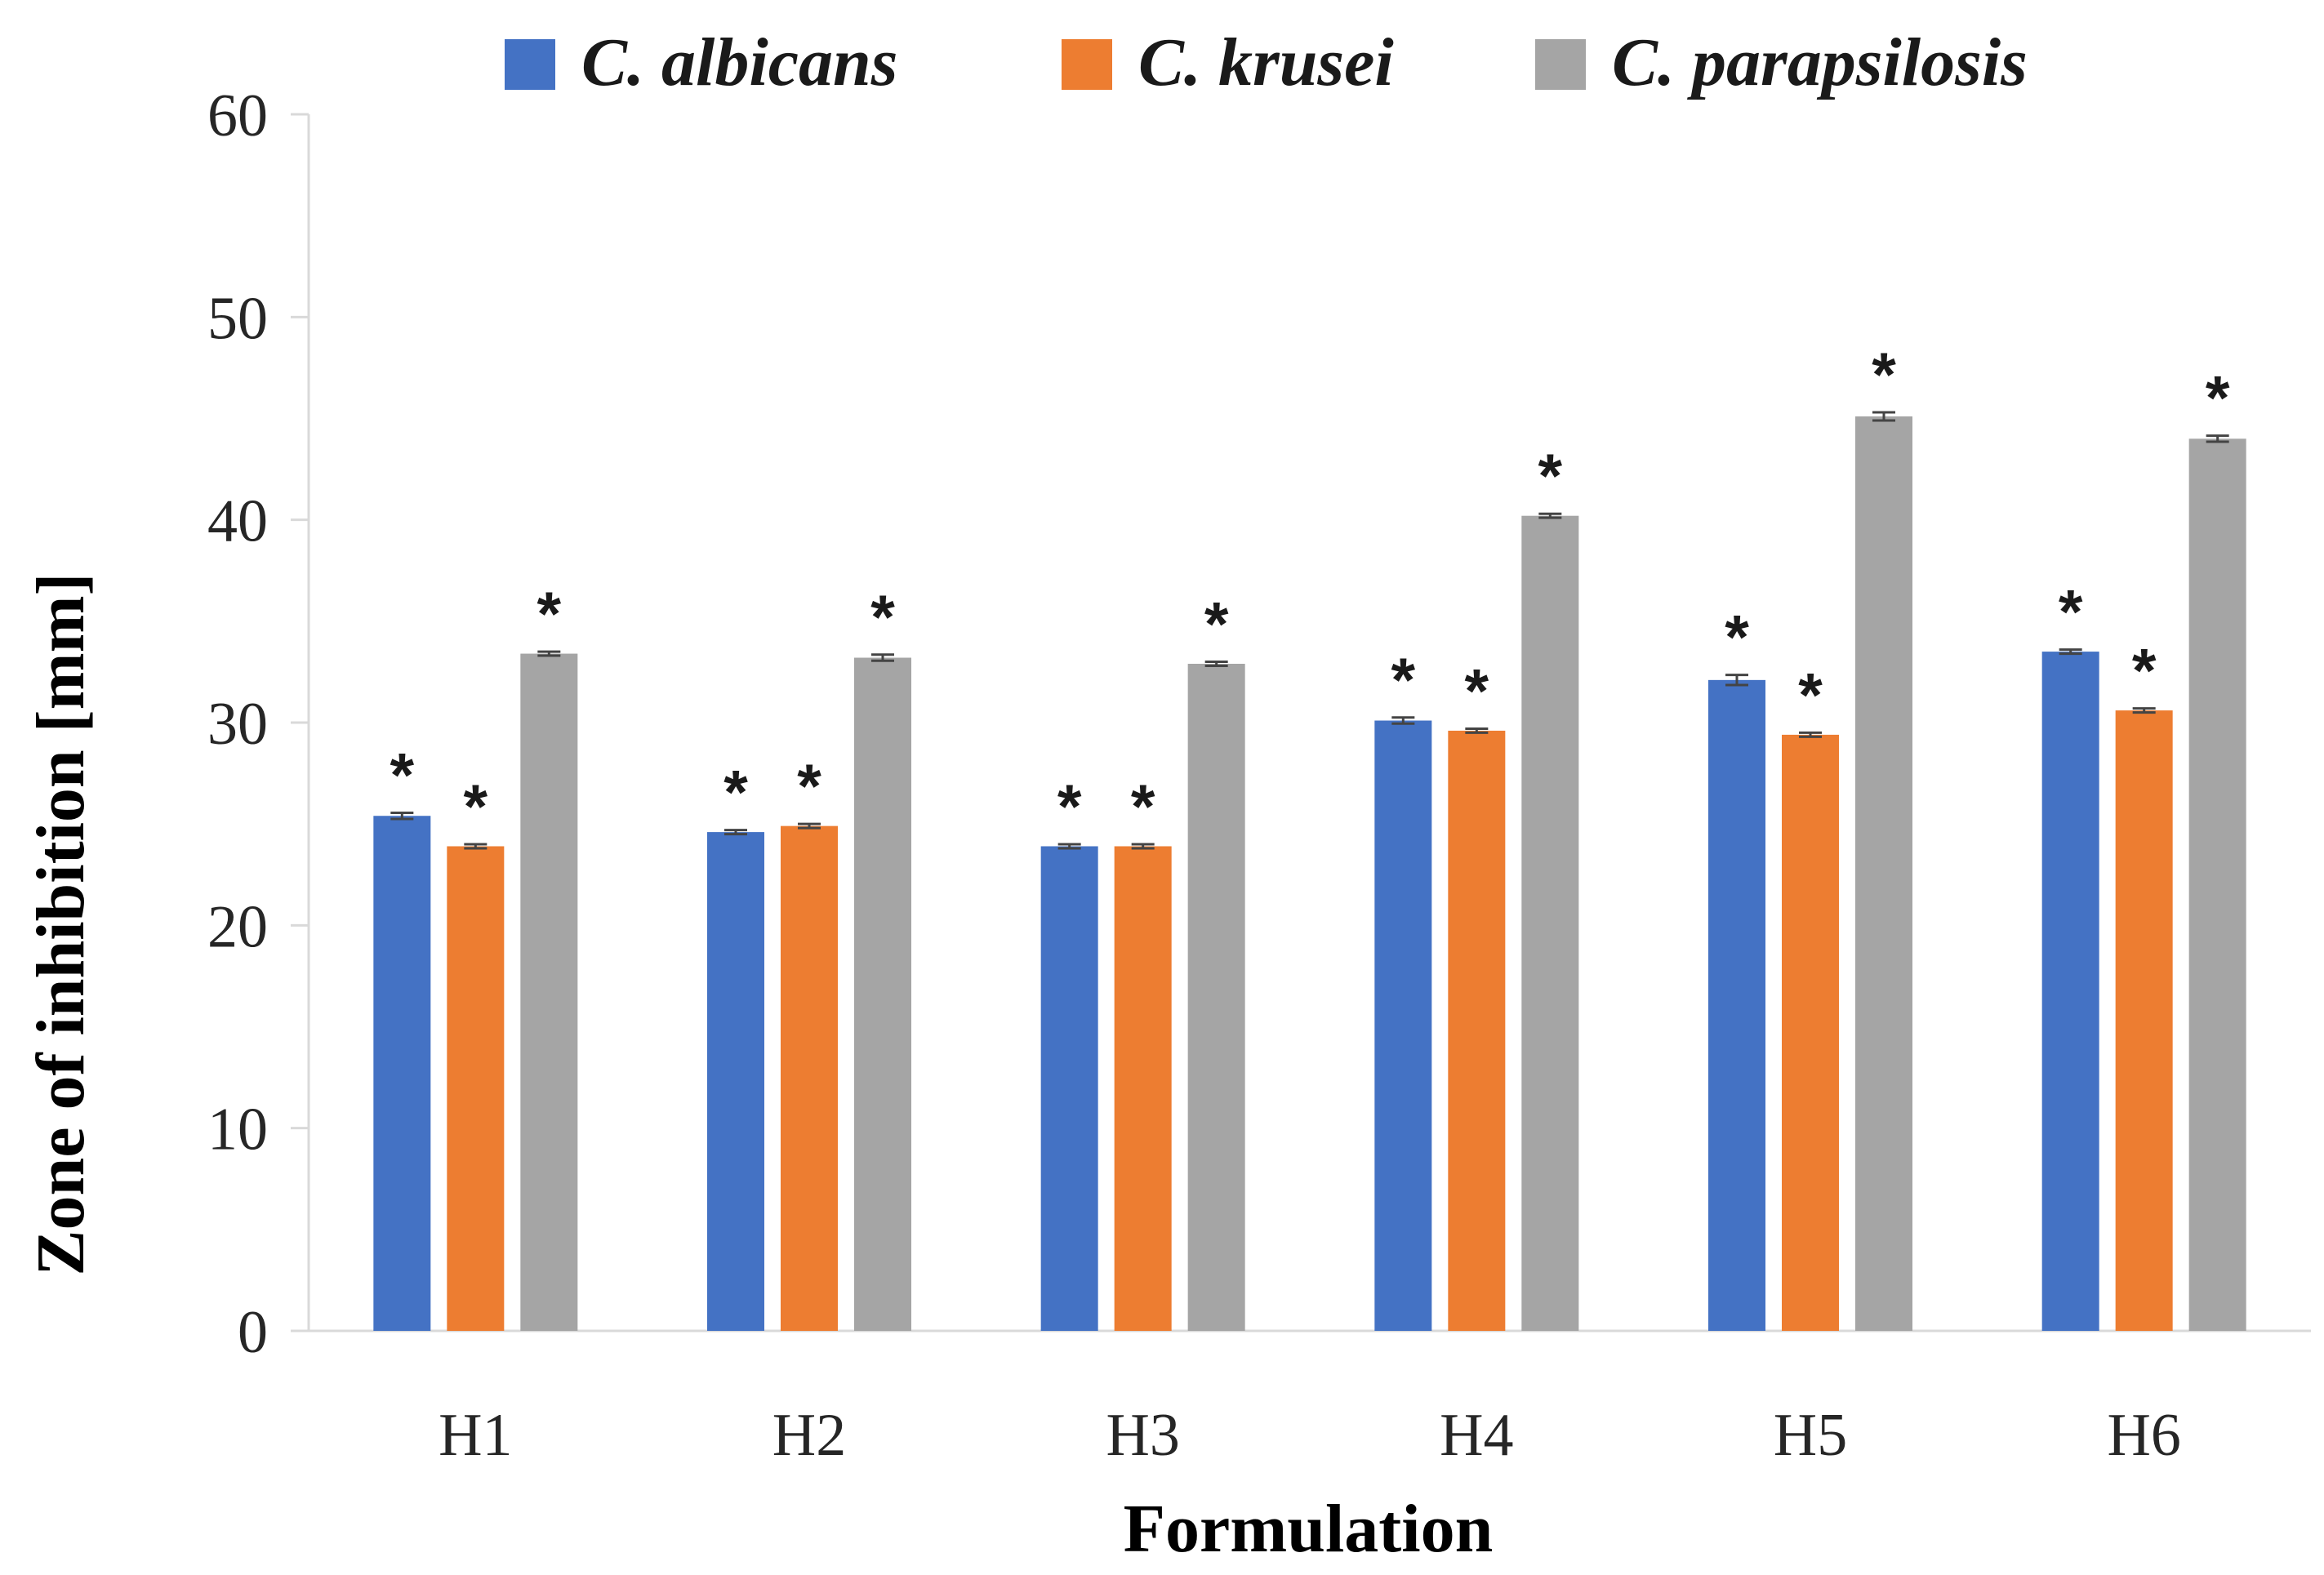  What do you see at coordinates (1142, 1435) in the screenshot?
I see `x-tick-label: H3` at bounding box center [1142, 1435].